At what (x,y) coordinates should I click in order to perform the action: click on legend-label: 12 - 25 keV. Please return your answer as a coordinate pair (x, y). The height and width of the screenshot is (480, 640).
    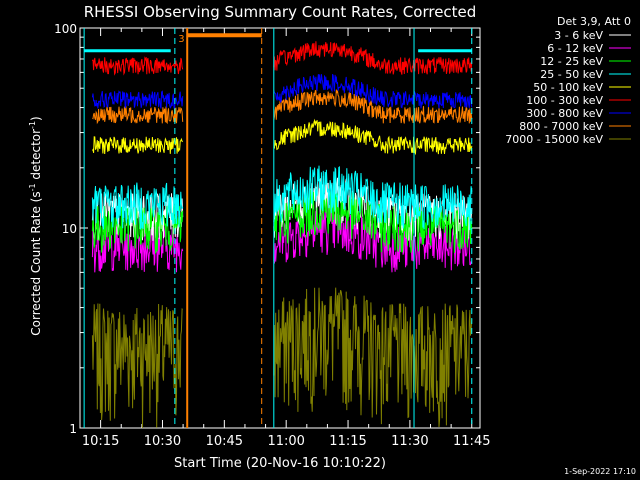
    Looking at the image, I should click on (571, 61).